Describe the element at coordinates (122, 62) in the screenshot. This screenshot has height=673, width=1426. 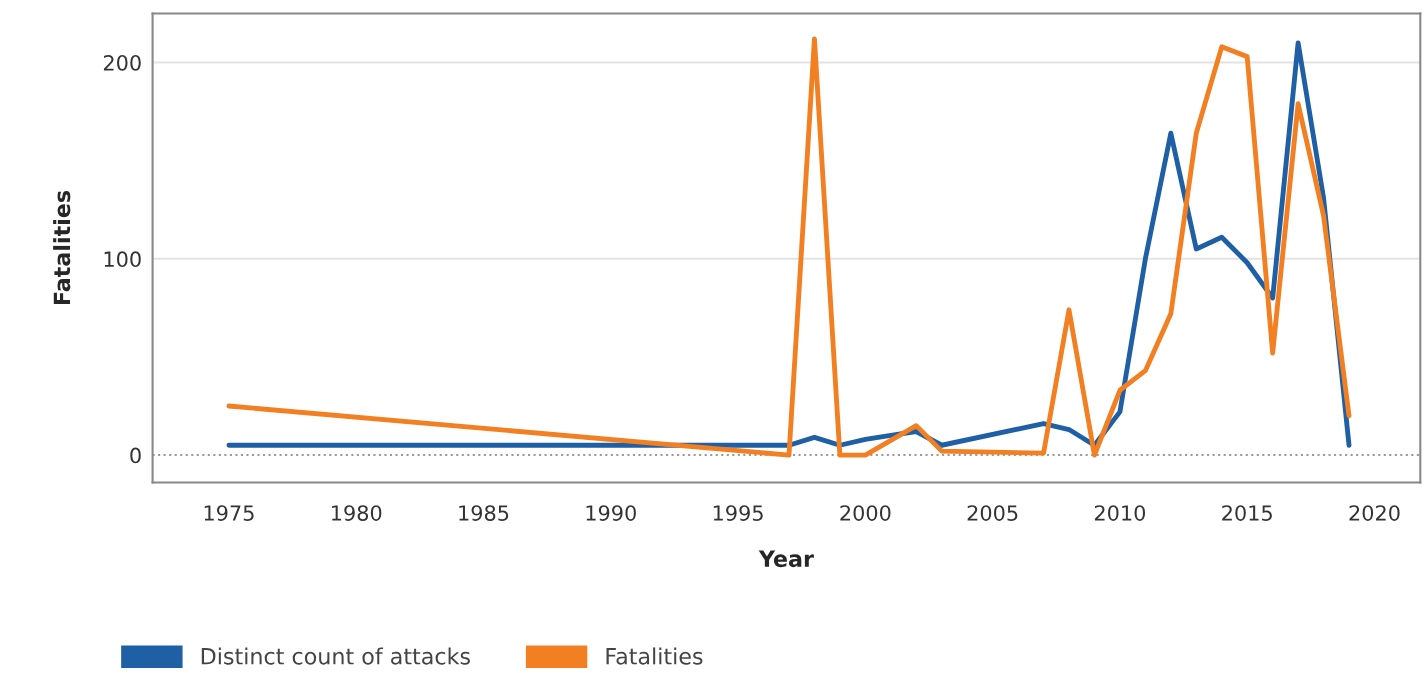
I see `y-tick-label: 200` at that location.